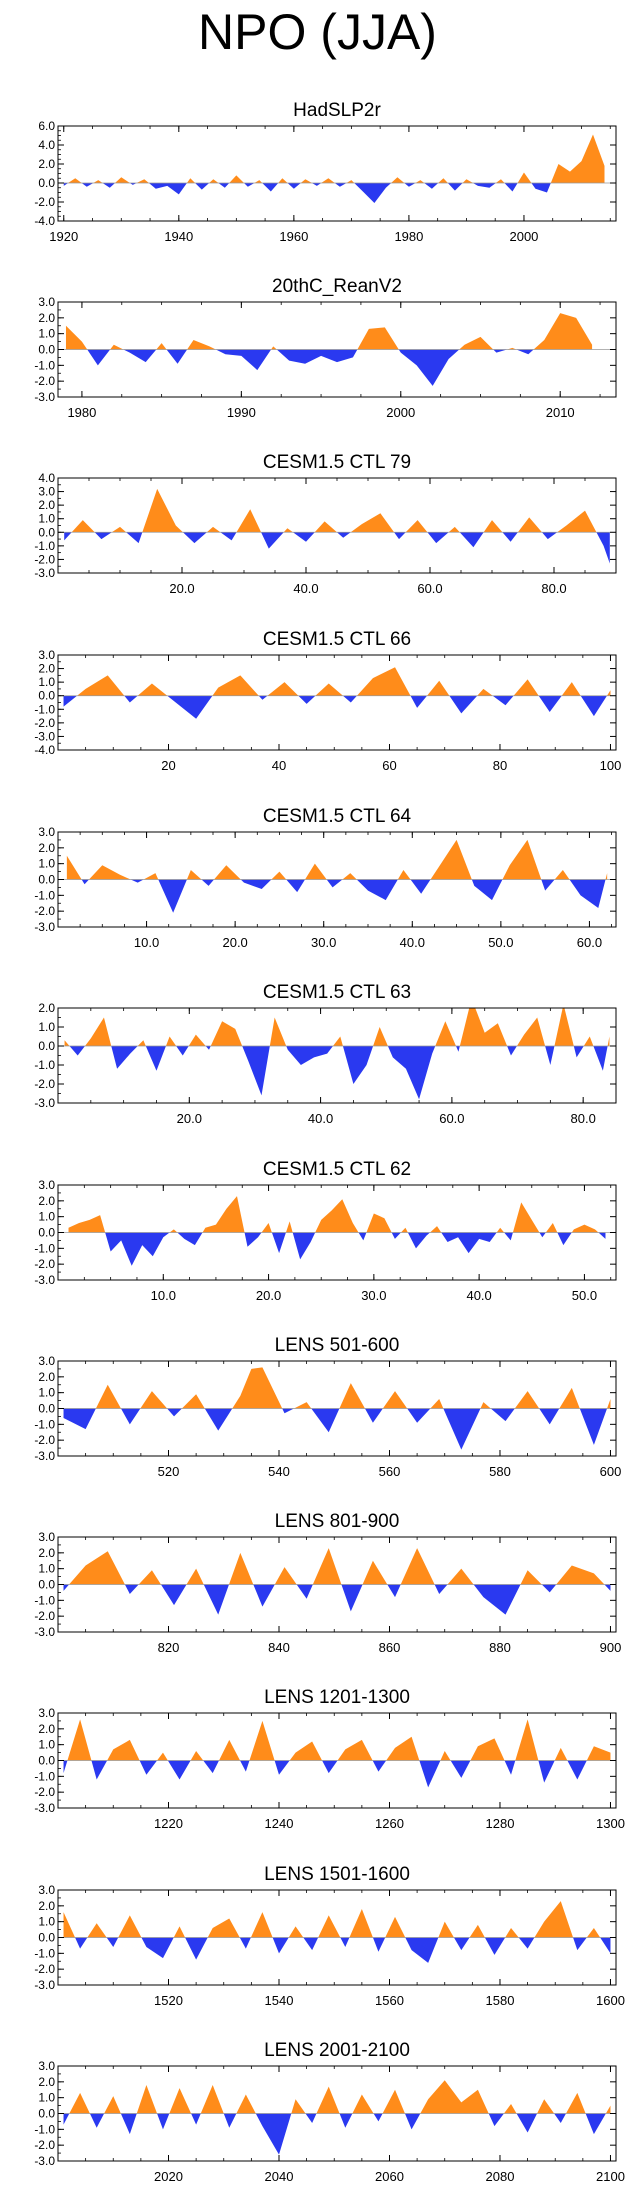 The height and width of the screenshot is (2208, 635). Describe the element at coordinates (241, 412) in the screenshot. I see `x-tick-label: 1990` at that location.